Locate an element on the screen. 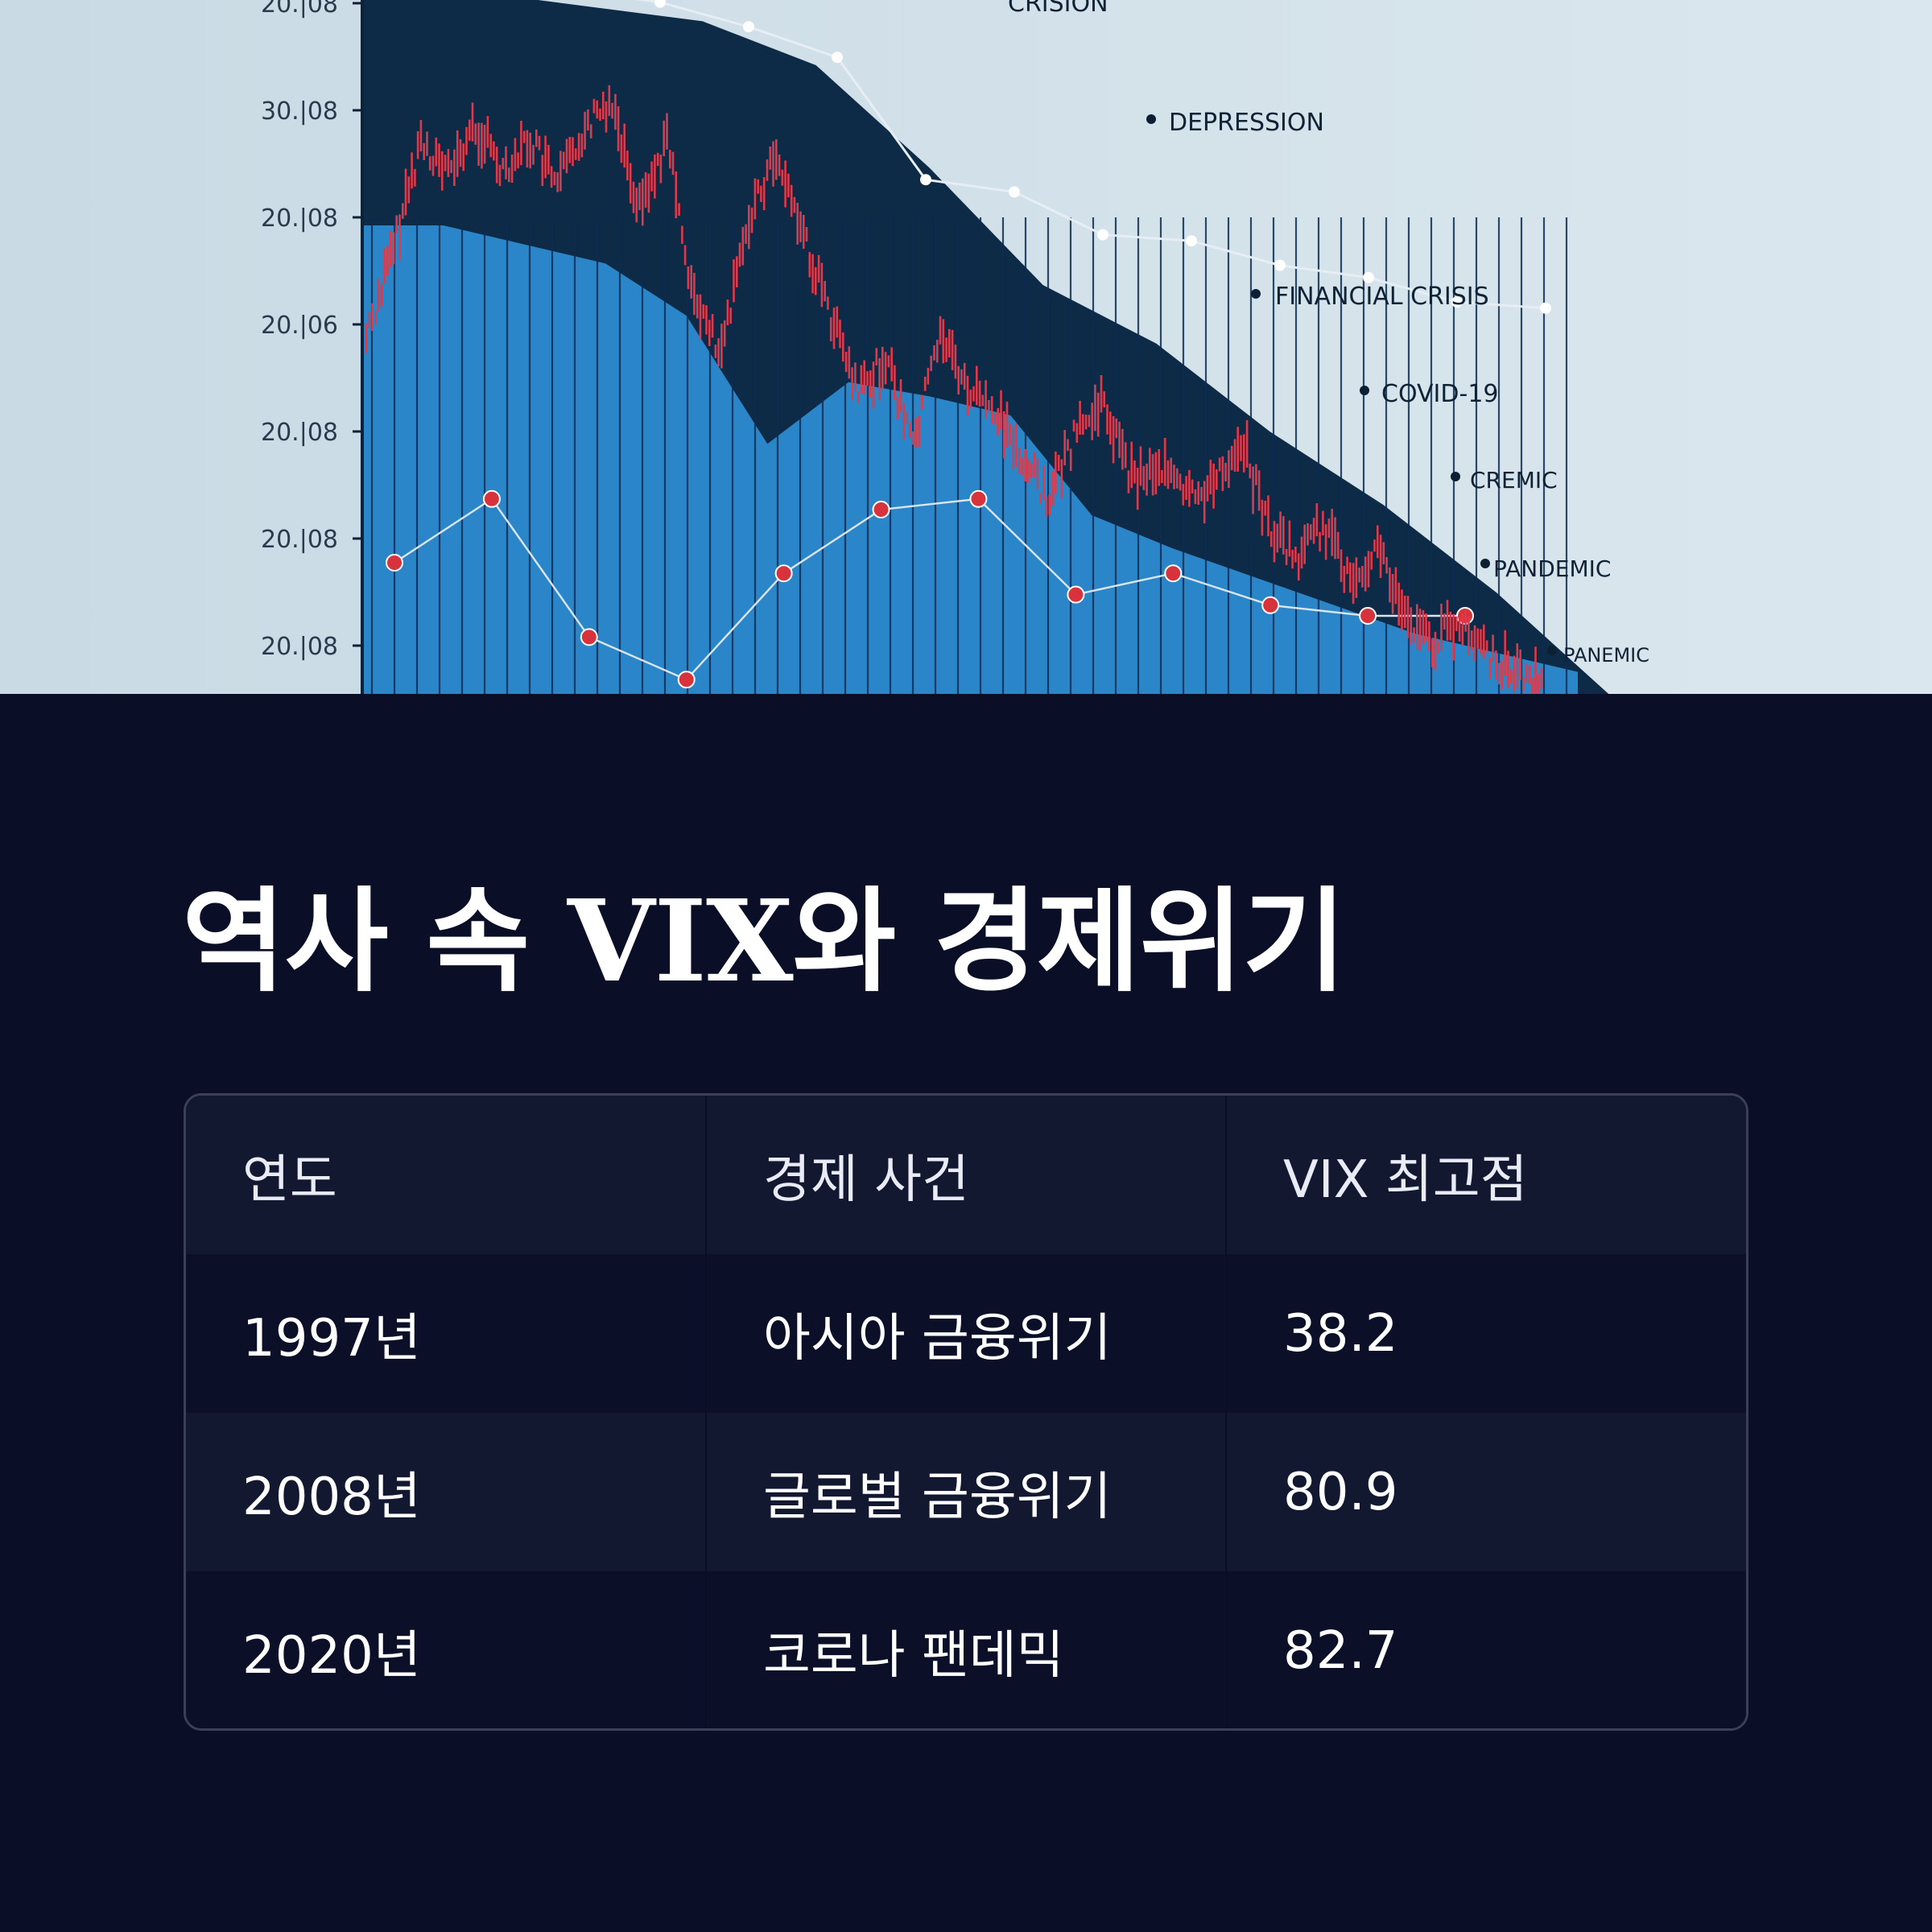 This screenshot has width=1932, height=1932. table-row: 2008년 글로벌 금융위기 80.9 is located at coordinates (966, 1492).